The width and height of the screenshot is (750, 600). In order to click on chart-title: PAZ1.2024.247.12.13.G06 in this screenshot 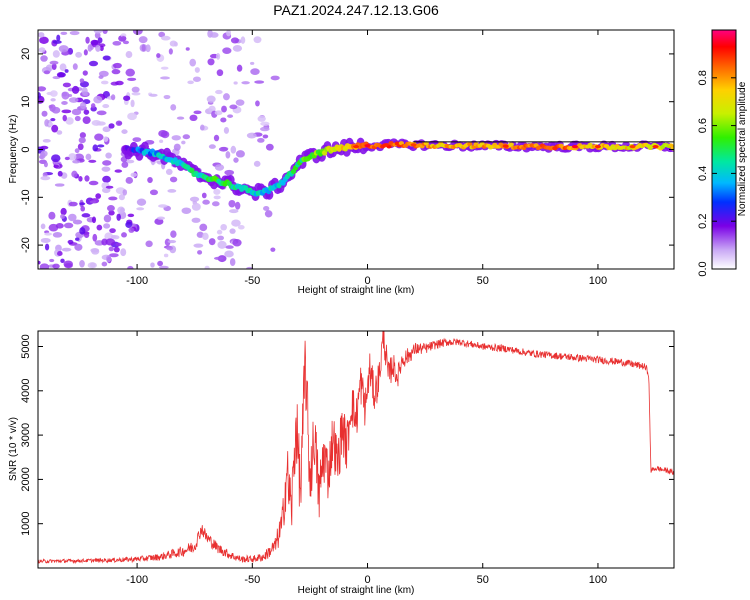, I will do `click(356, 10)`.